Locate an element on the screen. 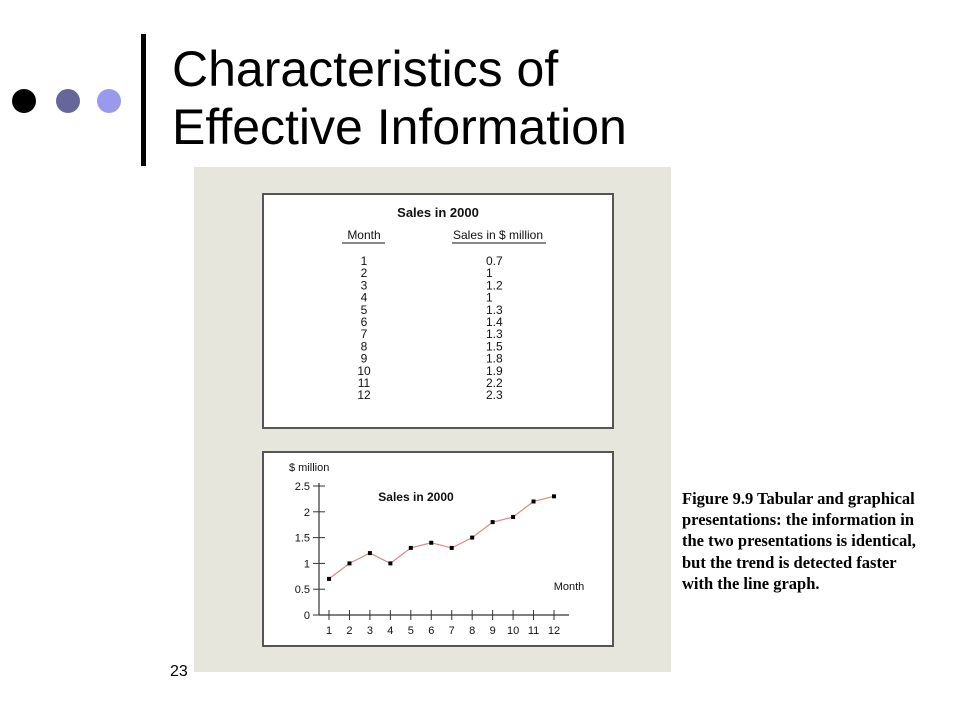 The width and height of the screenshot is (960, 720). chart-xlabel: Month is located at coordinates (569, 587).